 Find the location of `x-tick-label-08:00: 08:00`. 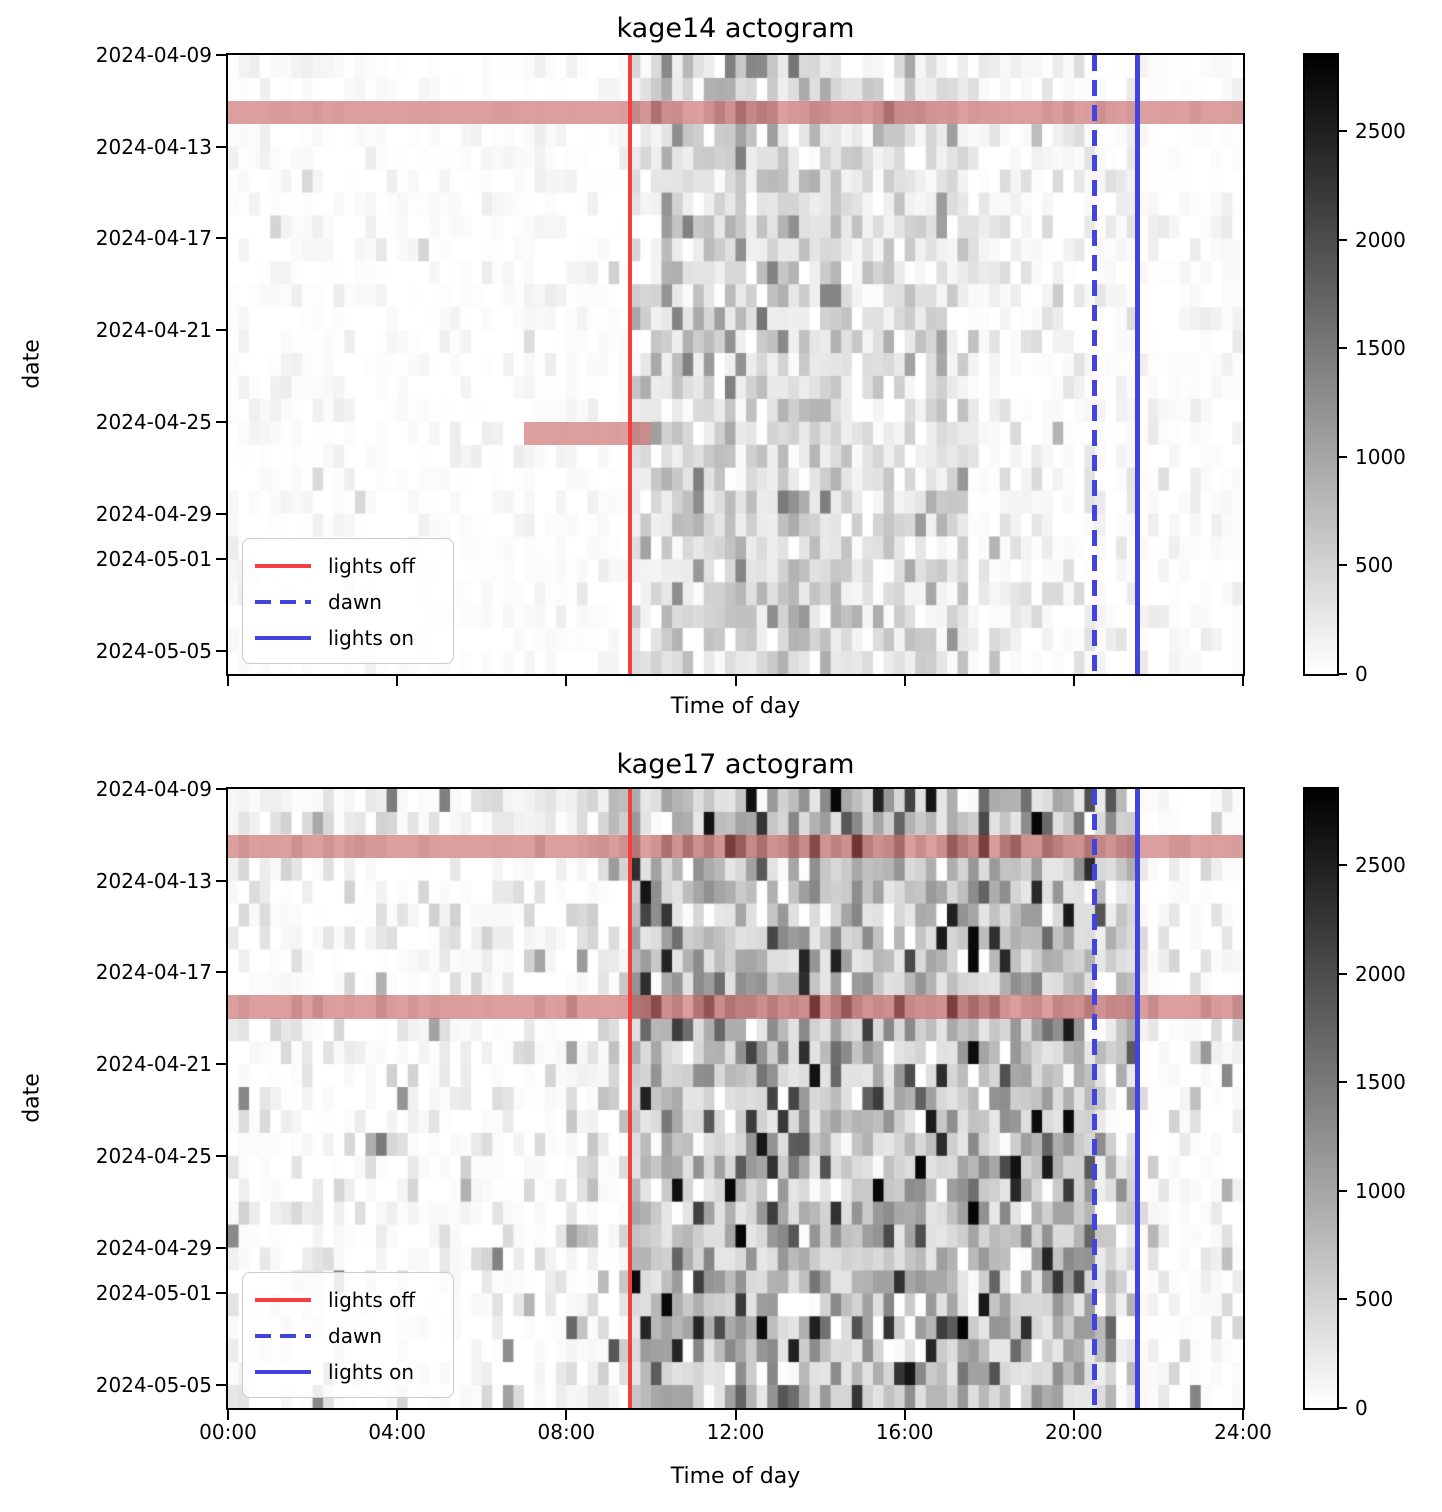

x-tick-label-08:00: 08:00 is located at coordinates (566, 1432).